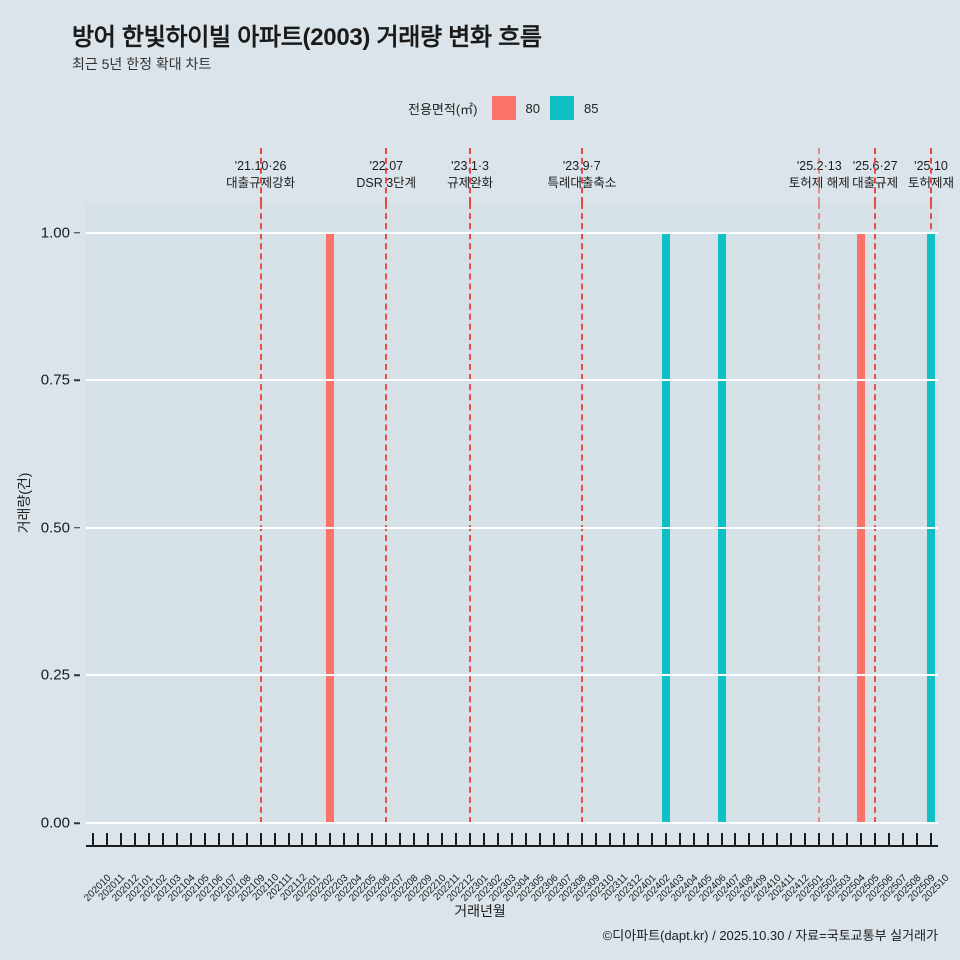  What do you see at coordinates (55, 823) in the screenshot?
I see `y-tick-label: 0.00` at bounding box center [55, 823].